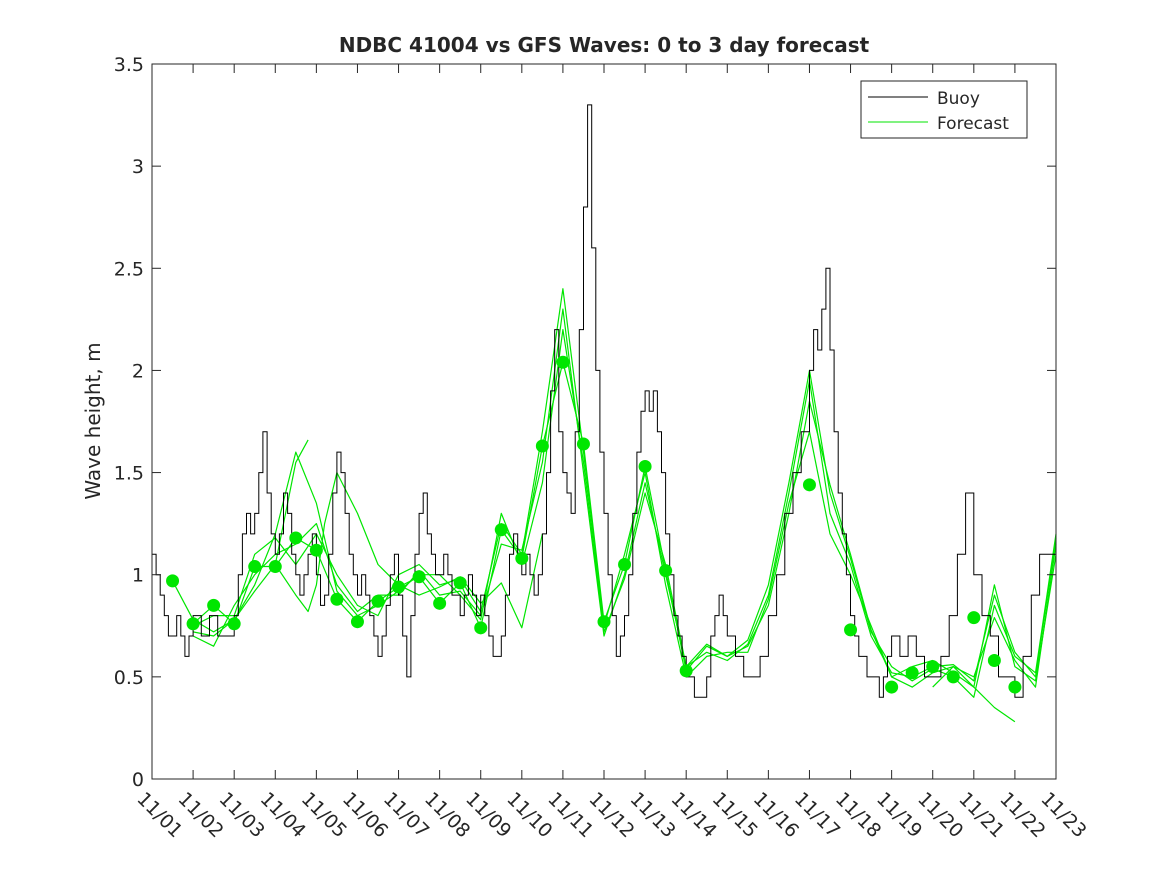 The width and height of the screenshot is (1167, 875). I want to click on y-tick-label: 1, so click(138, 576).